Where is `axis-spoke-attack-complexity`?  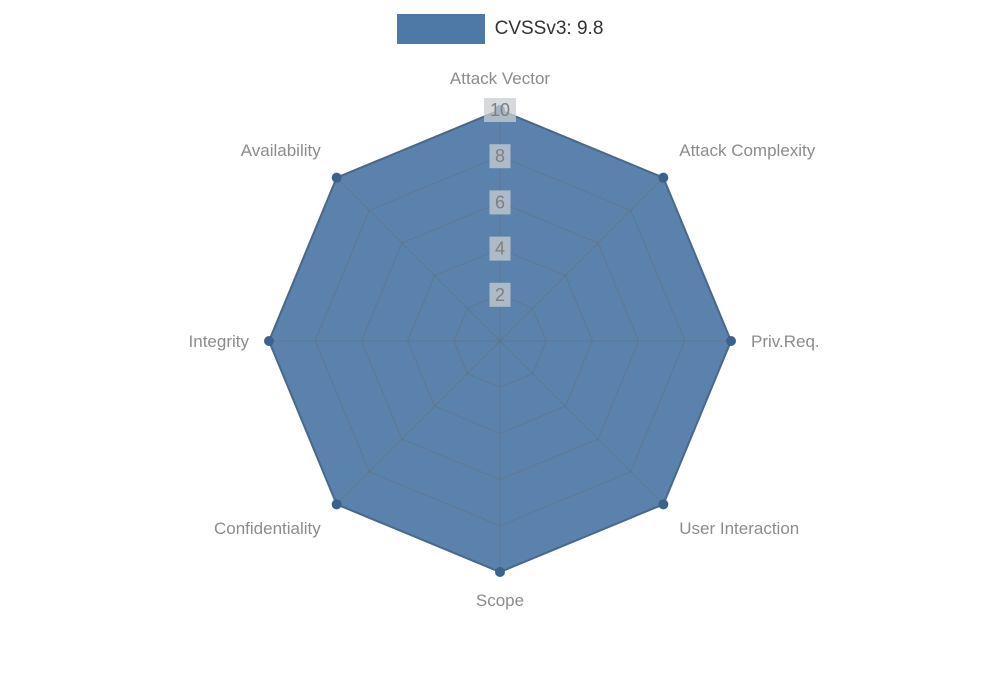 axis-spoke-attack-complexity is located at coordinates (581, 259).